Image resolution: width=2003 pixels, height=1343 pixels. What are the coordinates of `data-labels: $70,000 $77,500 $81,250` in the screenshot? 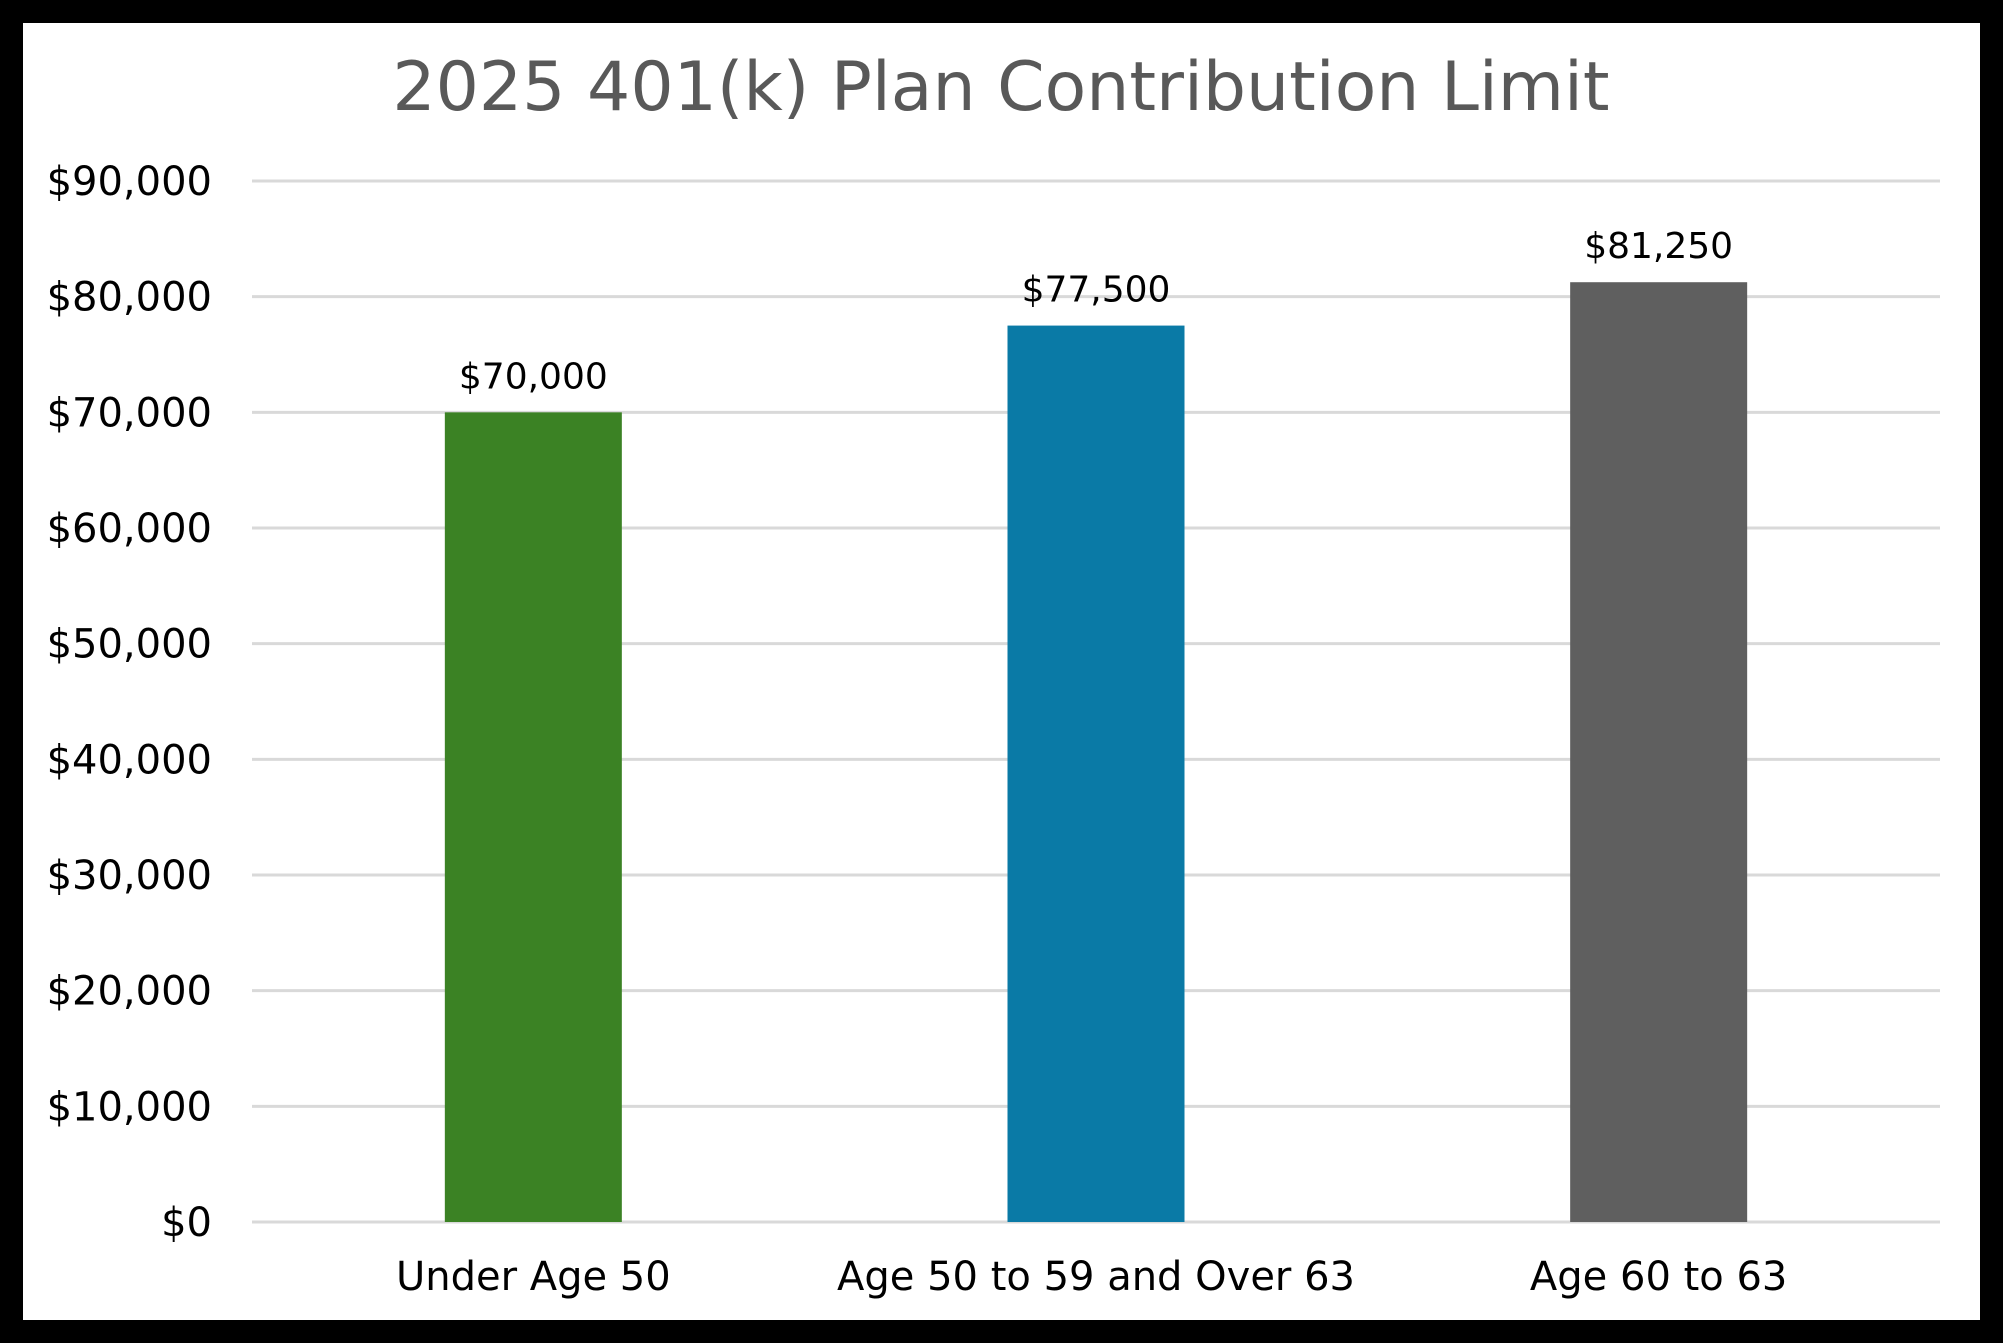 It's located at (1096, 311).